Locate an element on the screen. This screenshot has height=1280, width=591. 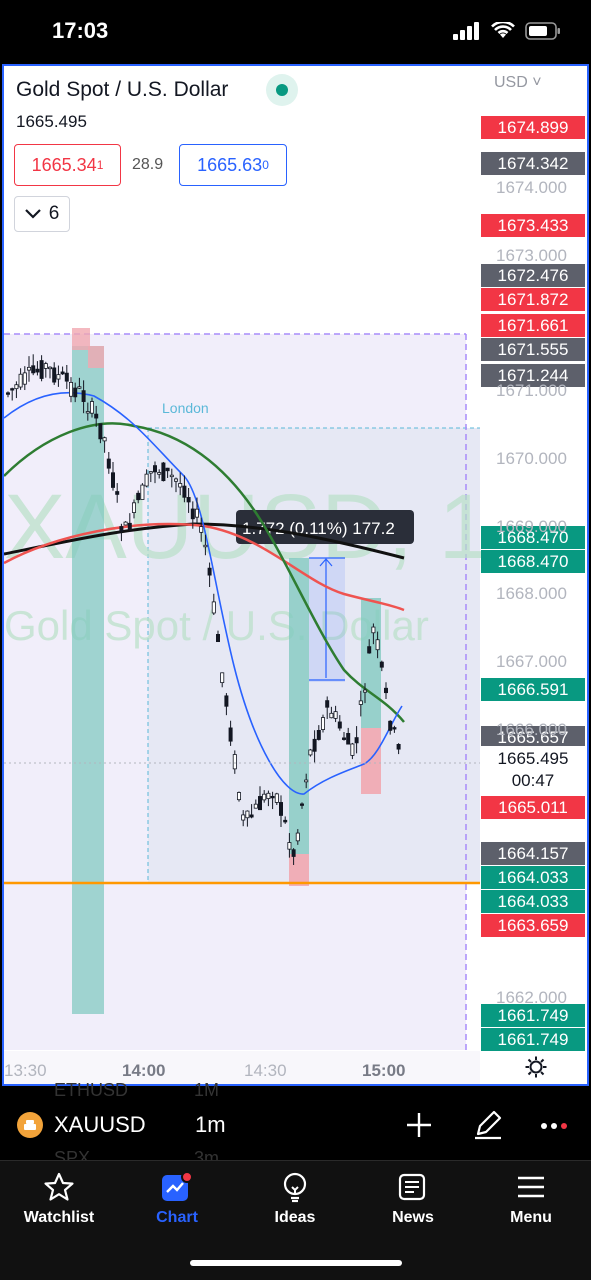
price-tick: 1674.000 is located at coordinates (531, 187).